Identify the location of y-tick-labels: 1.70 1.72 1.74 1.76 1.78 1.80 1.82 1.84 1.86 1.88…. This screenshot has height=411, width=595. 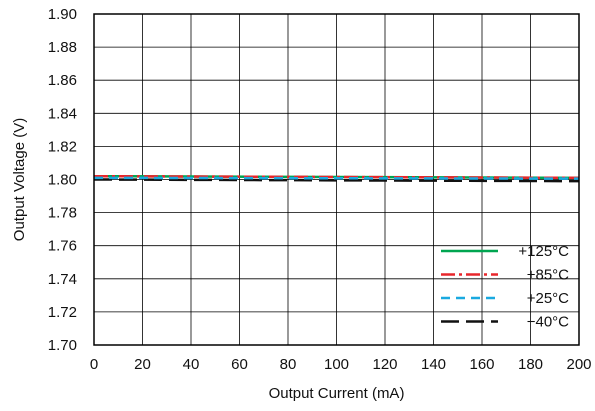
(62, 180).